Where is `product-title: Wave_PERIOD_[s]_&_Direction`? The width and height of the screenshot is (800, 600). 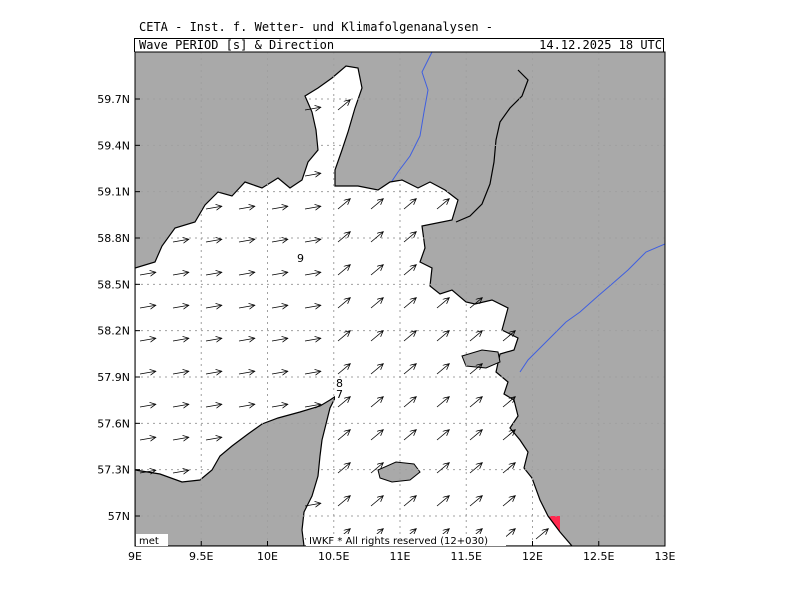
product-title: Wave_PERIOD_[s]_&_Direction is located at coordinates (237, 45).